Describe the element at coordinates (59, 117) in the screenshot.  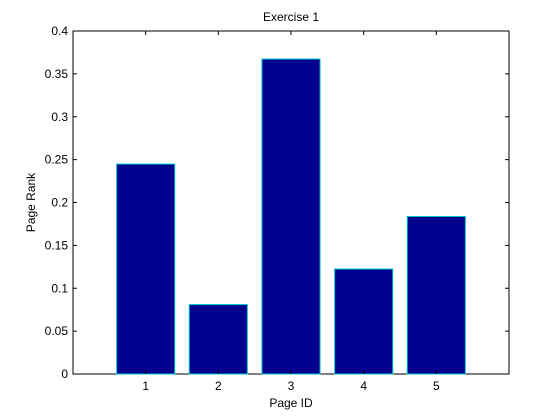
I see `y-tick-label-6: 0.3` at that location.